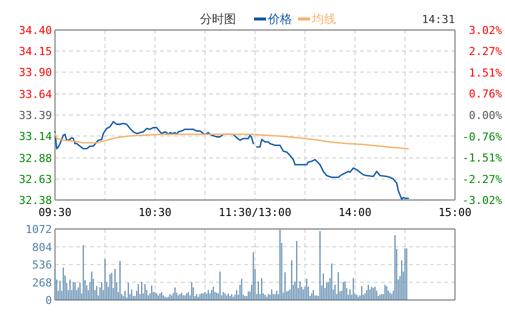 The image size is (505, 330). What do you see at coordinates (35, 115) in the screenshot?
I see `y-tick-label: 33.39` at bounding box center [35, 115].